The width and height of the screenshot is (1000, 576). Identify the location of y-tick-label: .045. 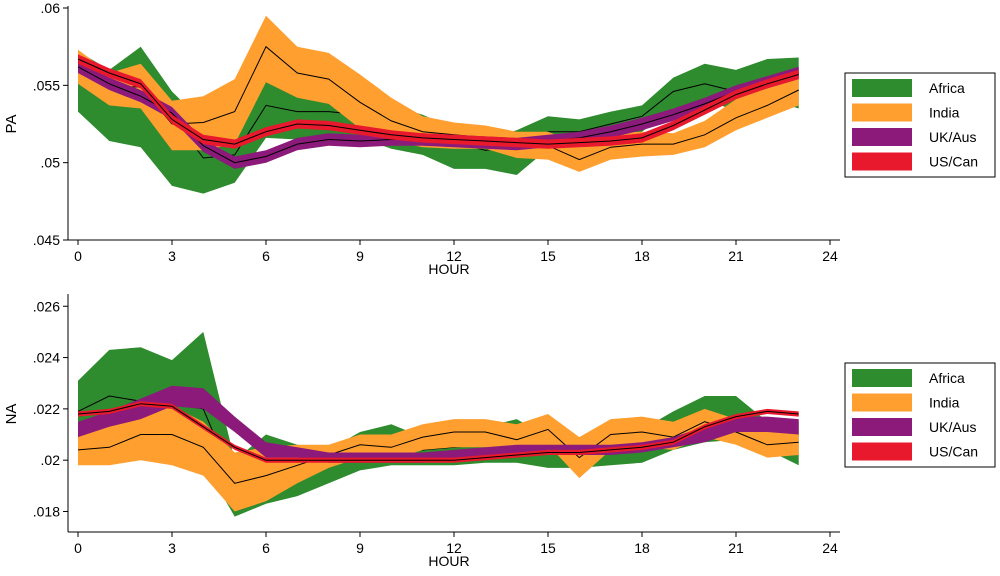
(46, 240).